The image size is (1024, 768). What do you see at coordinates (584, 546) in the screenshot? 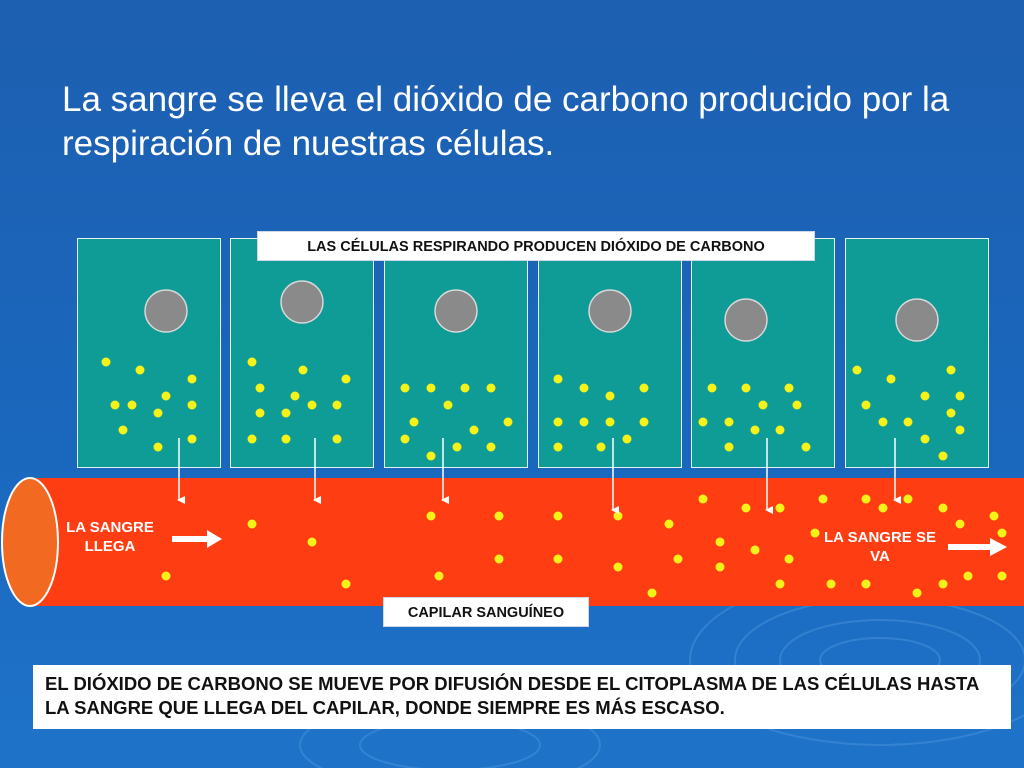
I see `blood-co2-dots` at bounding box center [584, 546].